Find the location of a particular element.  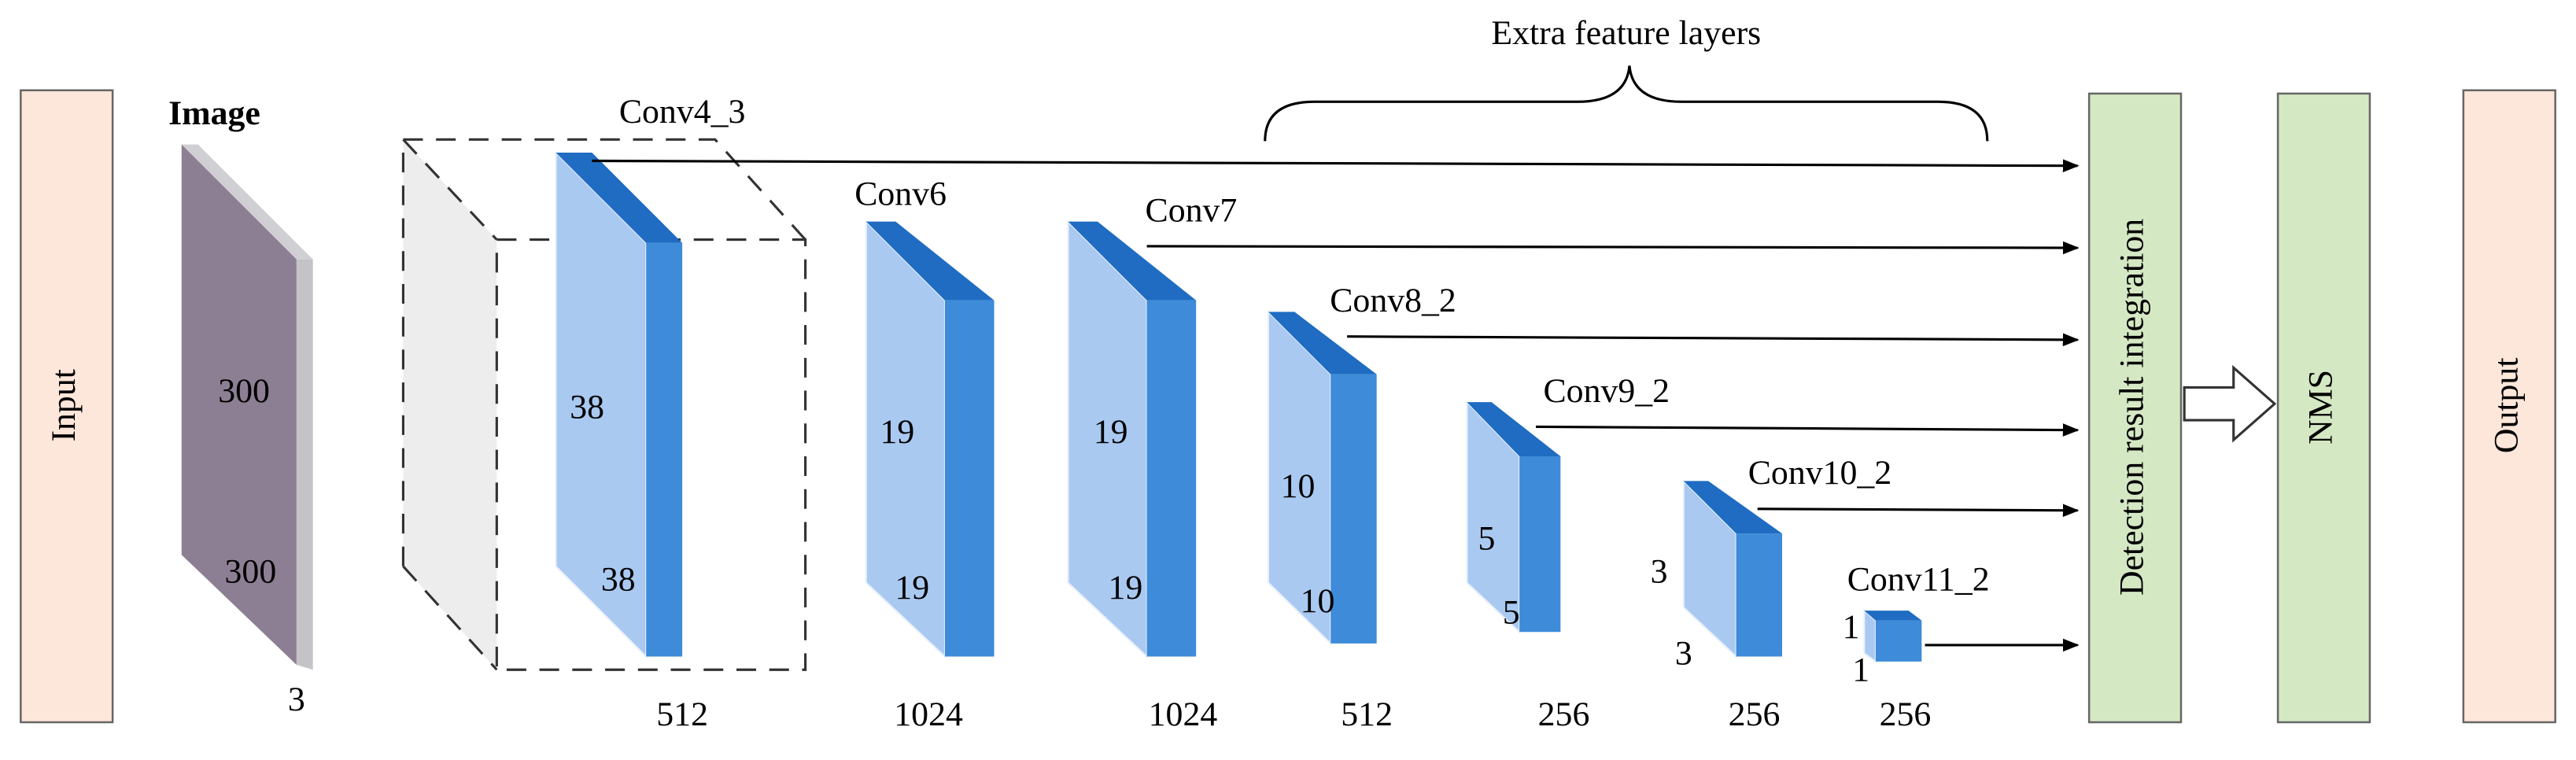

output-box: Output is located at coordinates (2509, 407).